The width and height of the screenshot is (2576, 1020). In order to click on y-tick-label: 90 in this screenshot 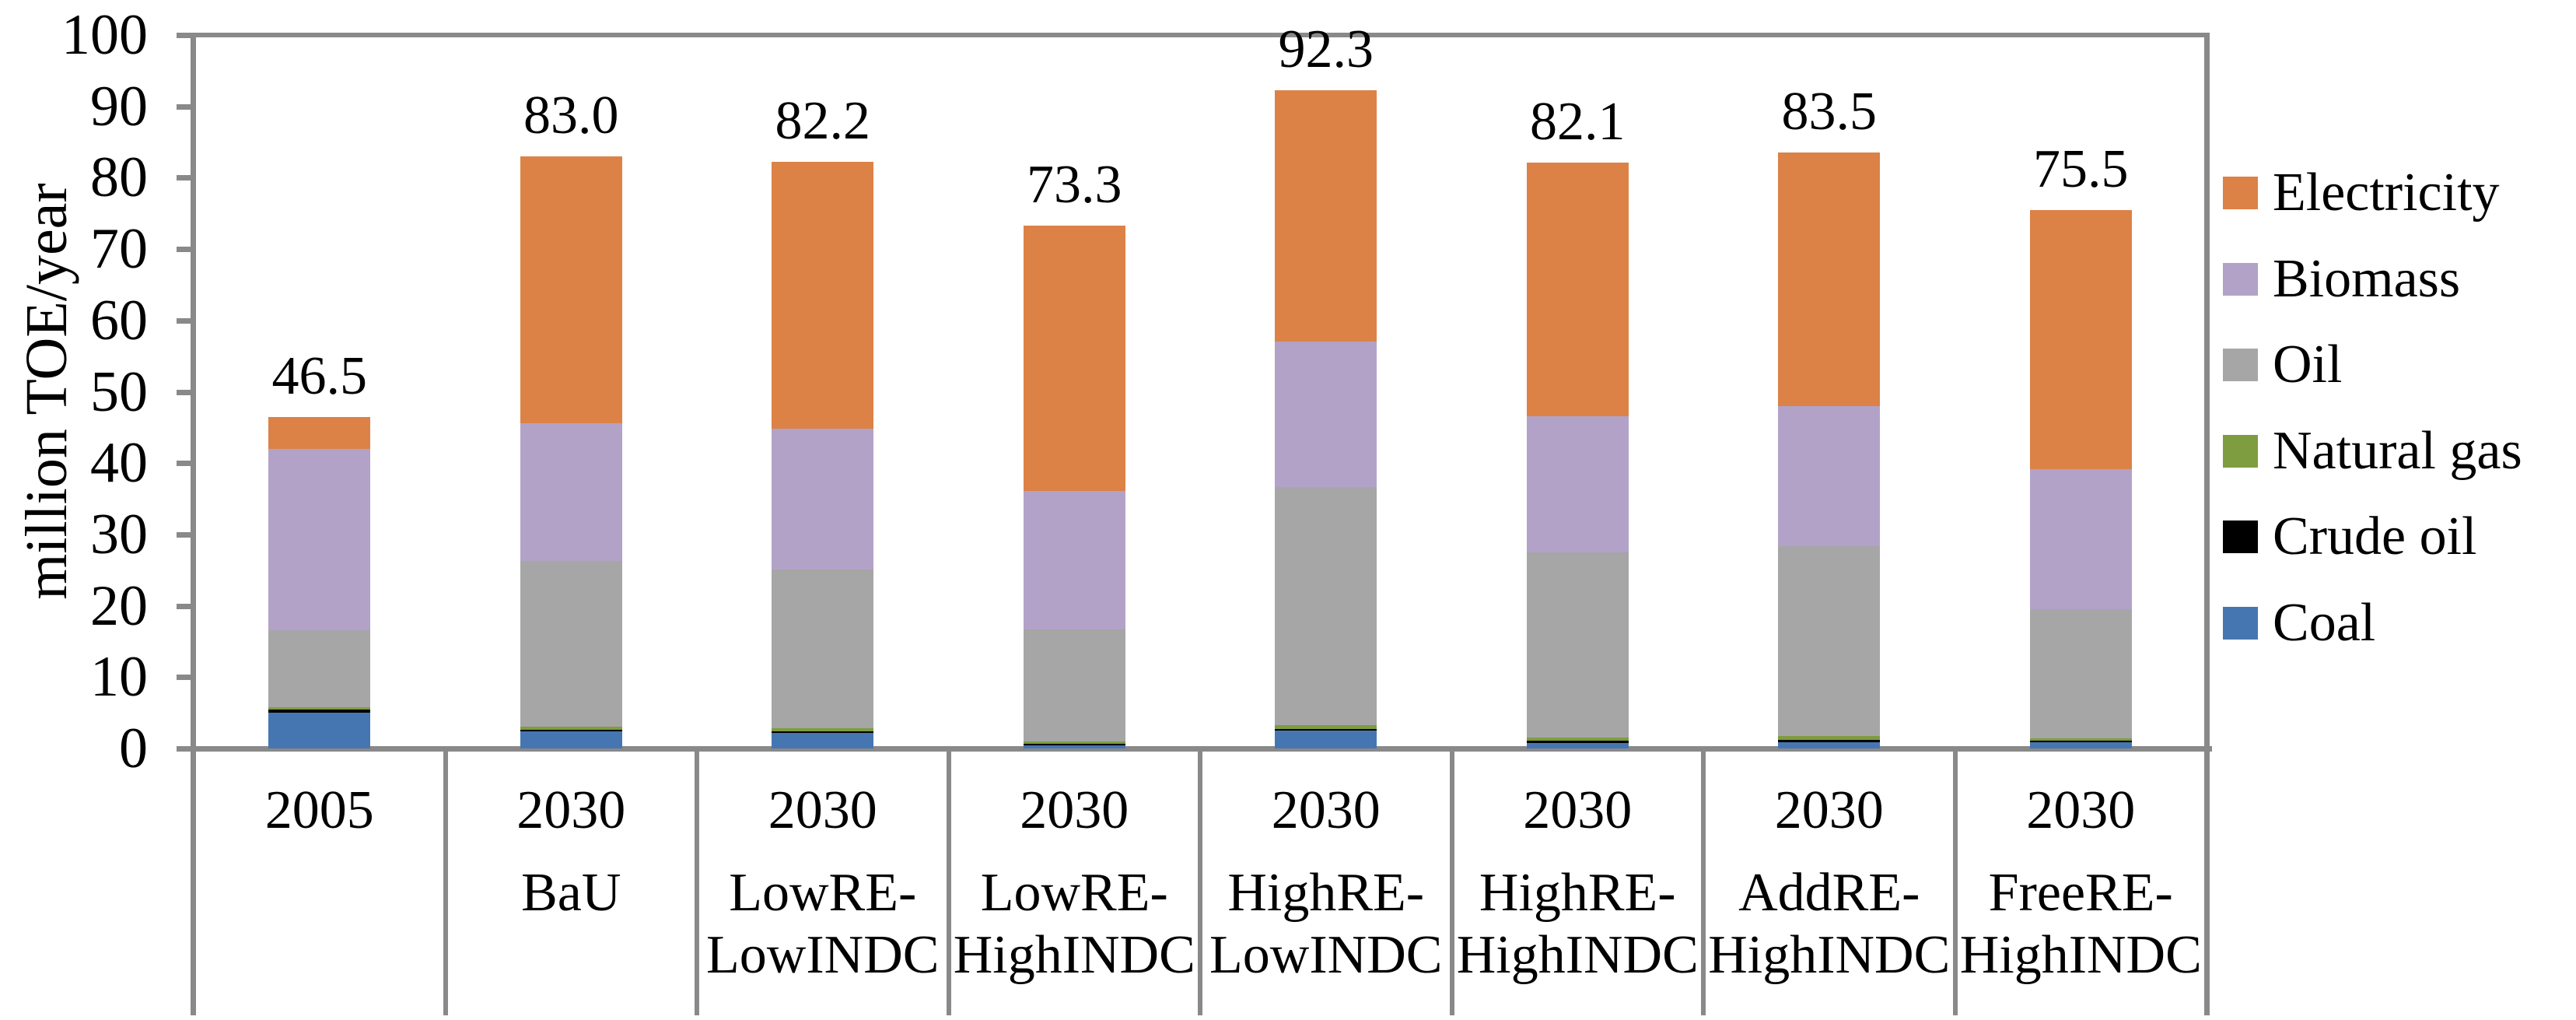, I will do `click(119, 106)`.